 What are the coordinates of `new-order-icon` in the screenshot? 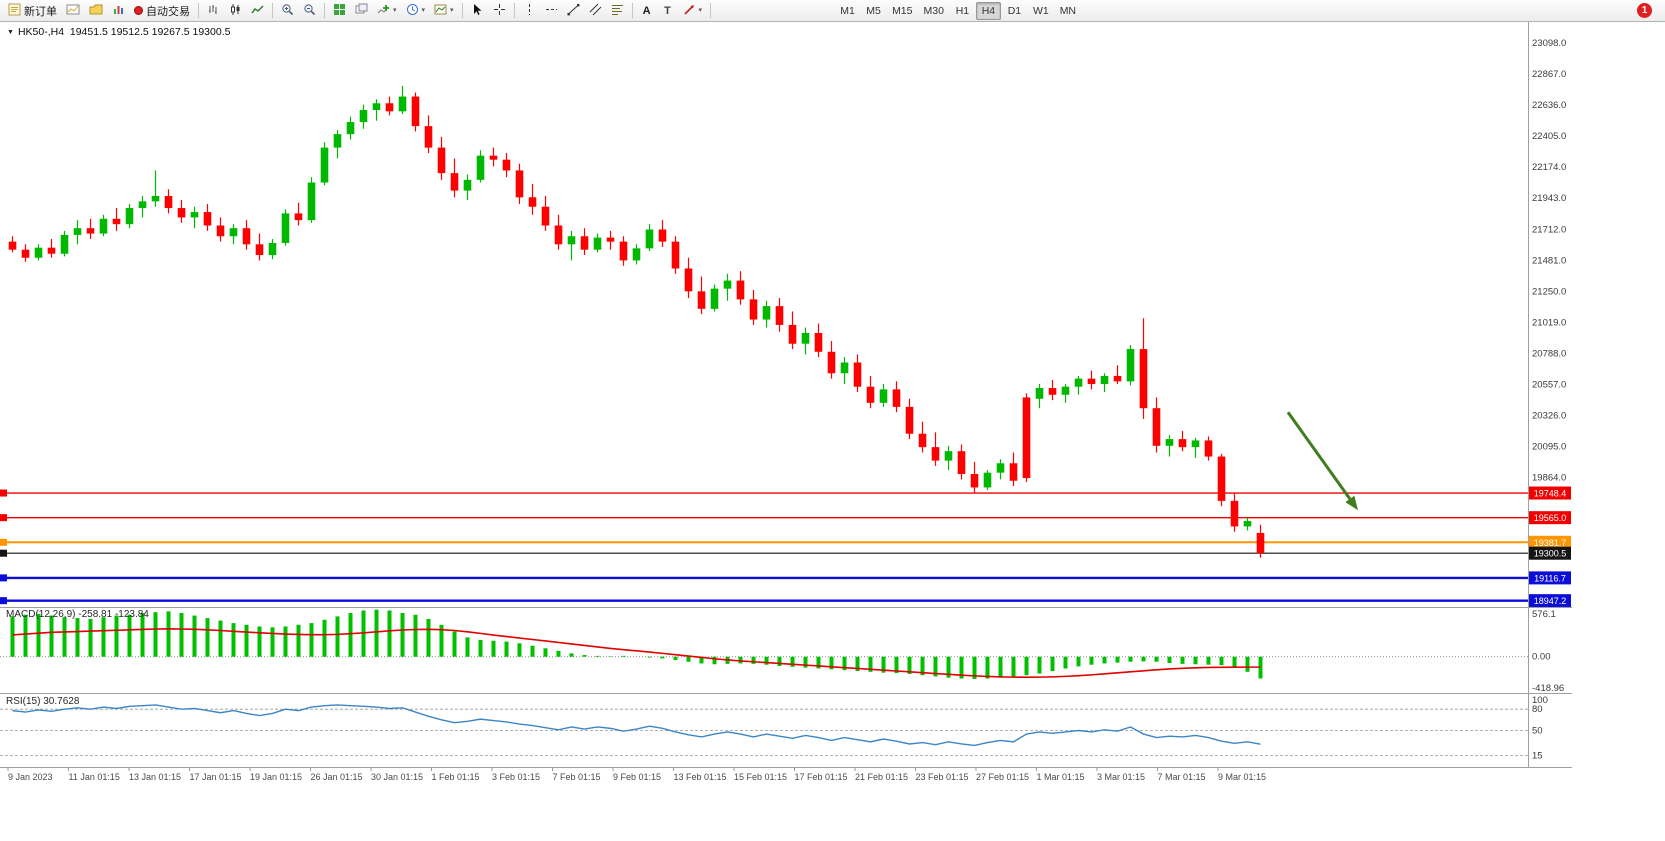 It's located at (14, 11).